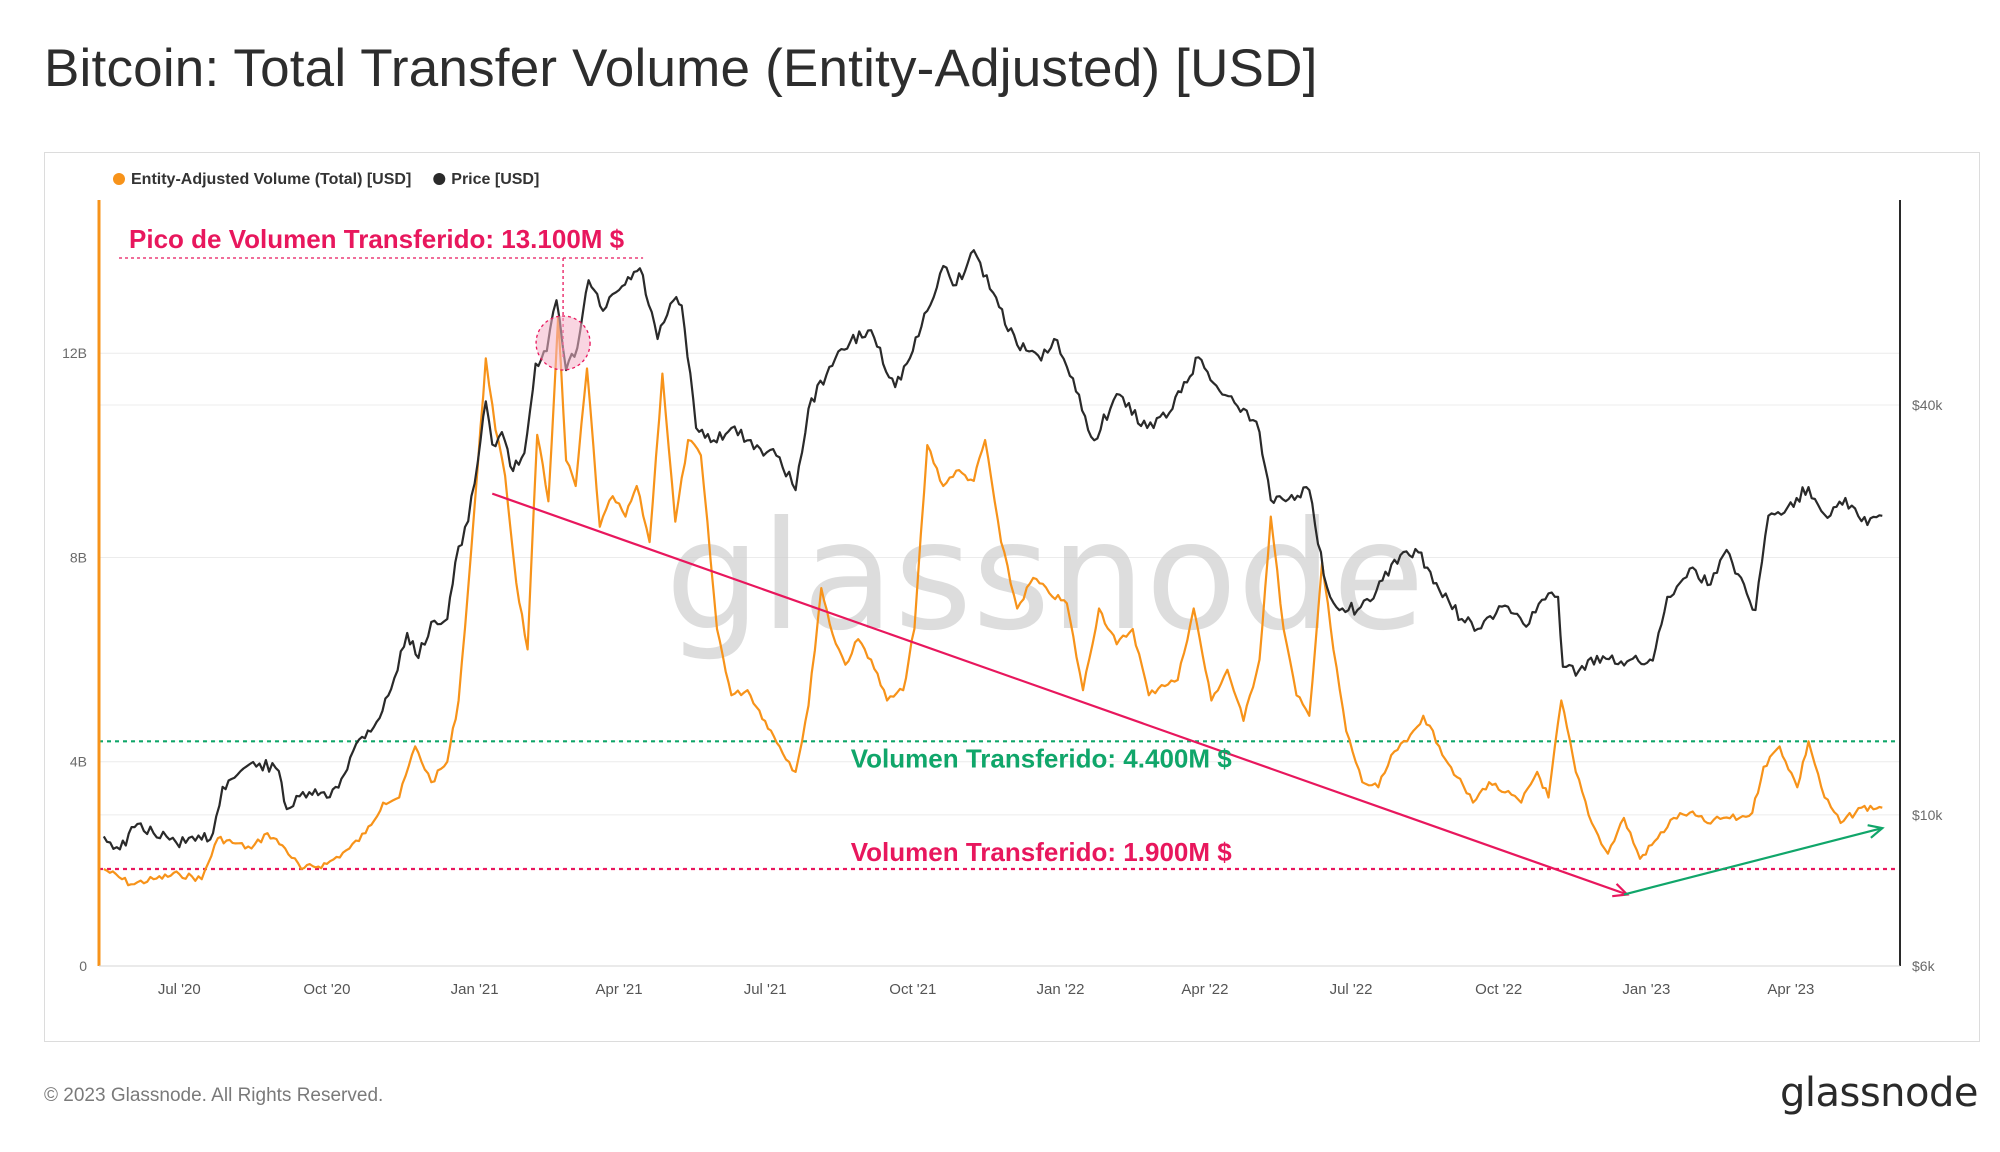  Describe the element at coordinates (619, 989) in the screenshot. I see `x-tick-label: Apr '21` at that location.